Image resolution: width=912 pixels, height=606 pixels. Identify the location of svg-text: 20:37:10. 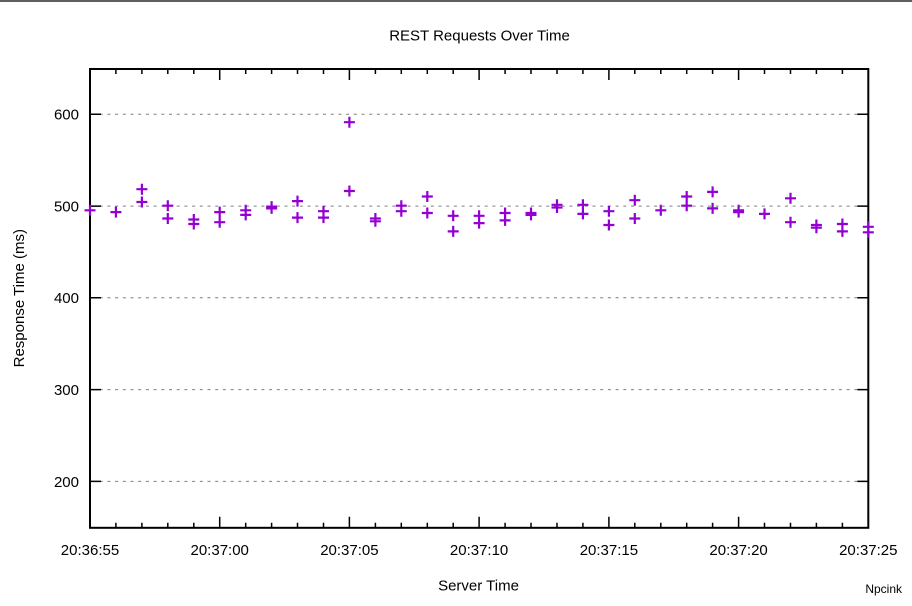
(479, 550).